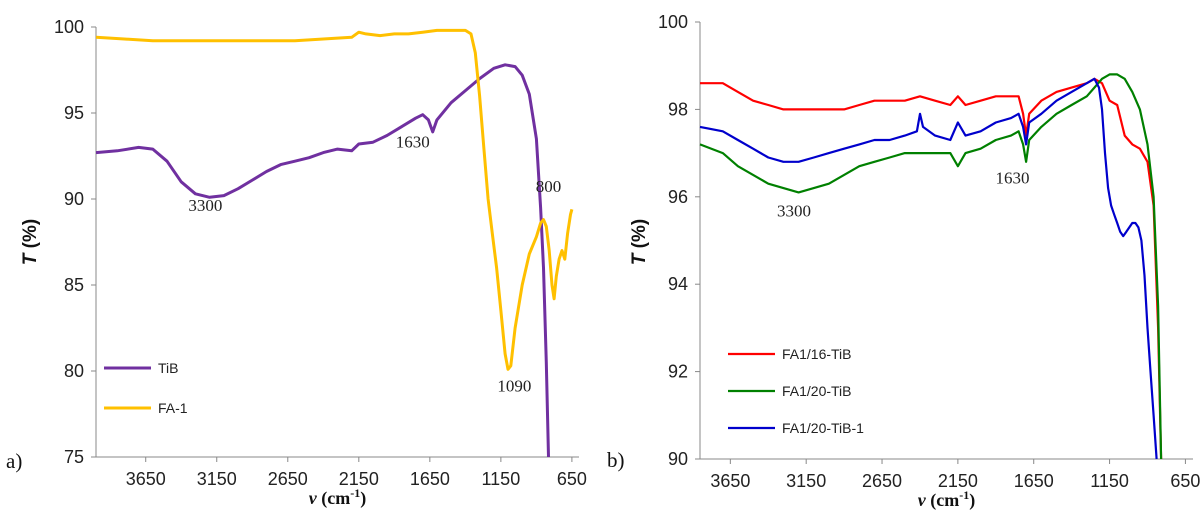 The height and width of the screenshot is (529, 1203). I want to click on peak-annotation: 800, so click(549, 186).